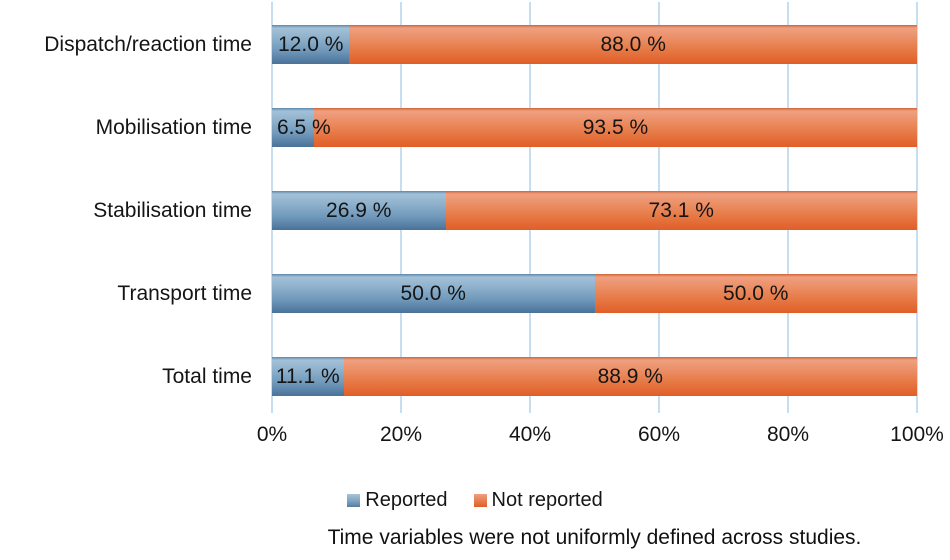  I want to click on not-reported-value-label: 50.0 %, so click(756, 293).